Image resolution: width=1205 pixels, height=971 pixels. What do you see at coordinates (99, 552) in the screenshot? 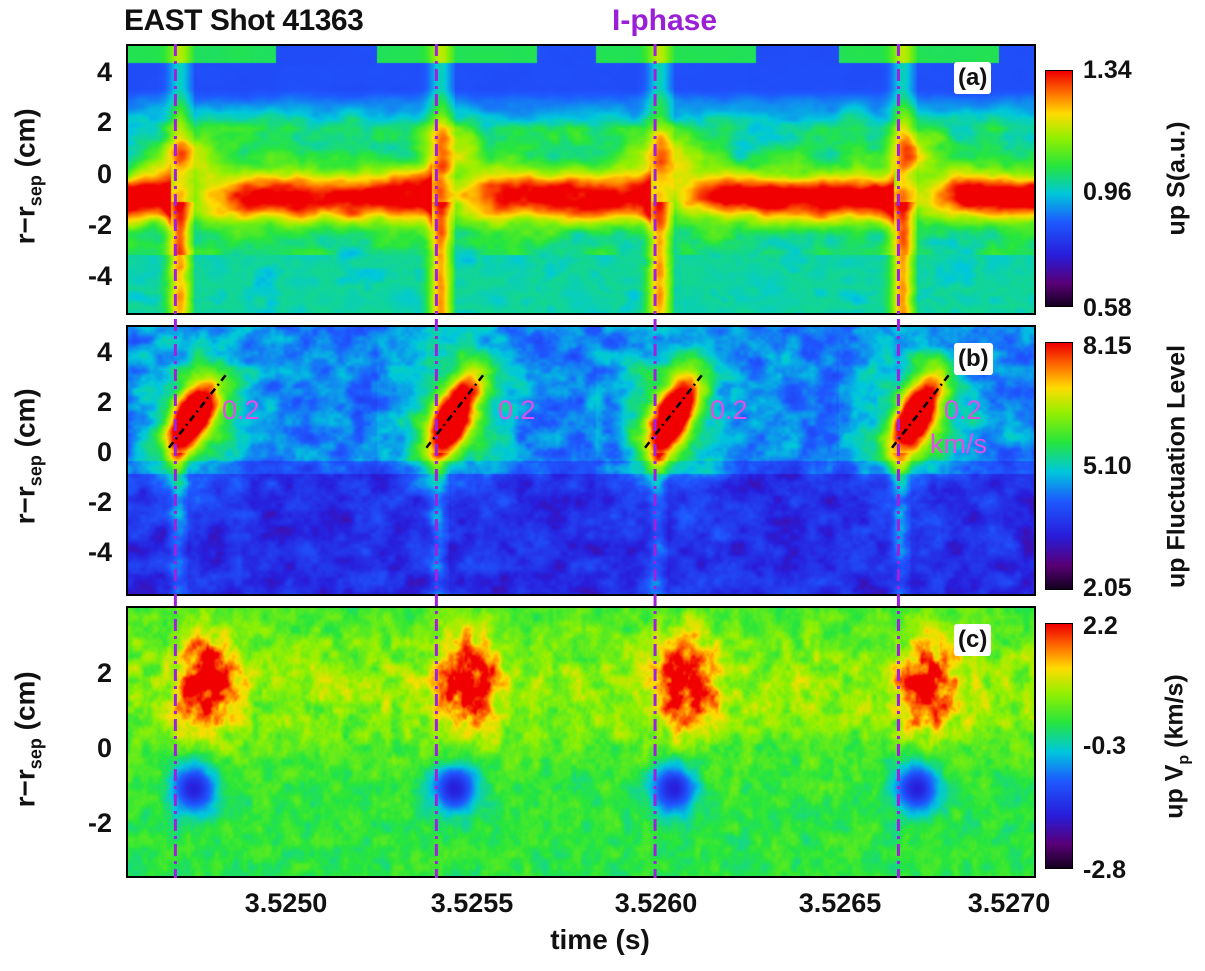
I see `ytick-b-m4: -4` at bounding box center [99, 552].